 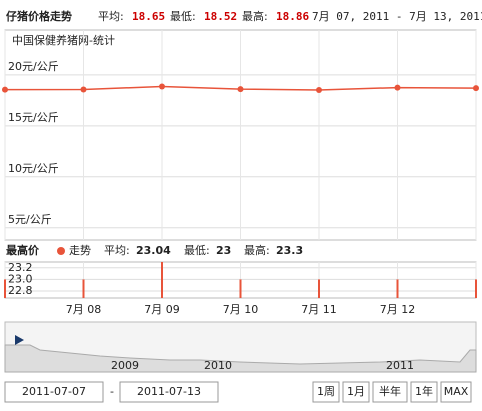 What do you see at coordinates (220, 16) in the screenshot?
I see `stat-value: 18.52` at bounding box center [220, 16].